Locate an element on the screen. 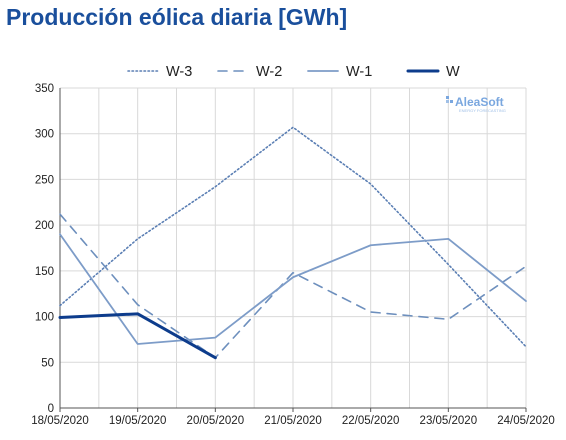  x-tick-label: 21/05/2020 is located at coordinates (293, 421).